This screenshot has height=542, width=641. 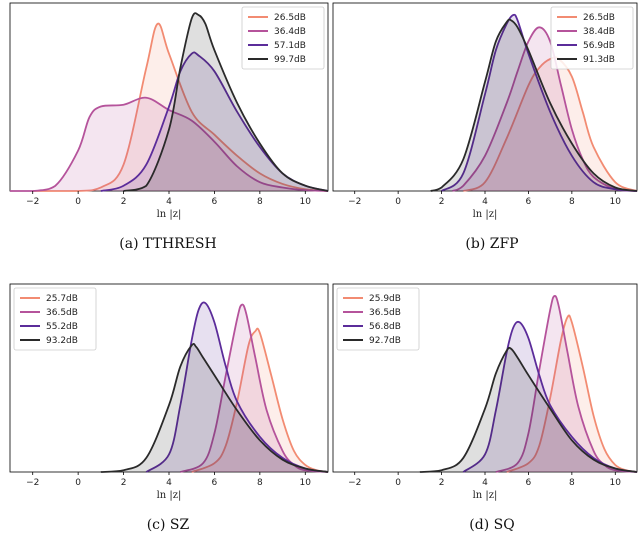 I want to click on series-area-25.7dB, so click(x=259, y=400).